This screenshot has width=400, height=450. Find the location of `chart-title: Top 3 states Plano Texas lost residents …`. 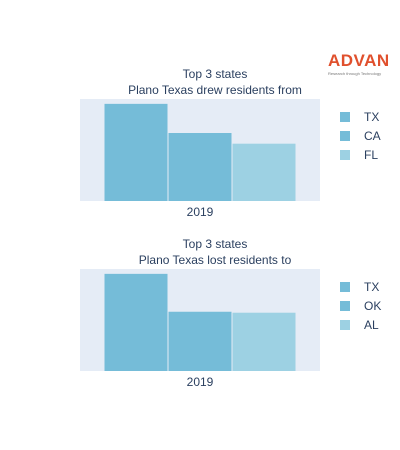

chart-title: Top 3 states Plano Texas lost residents … is located at coordinates (215, 252).